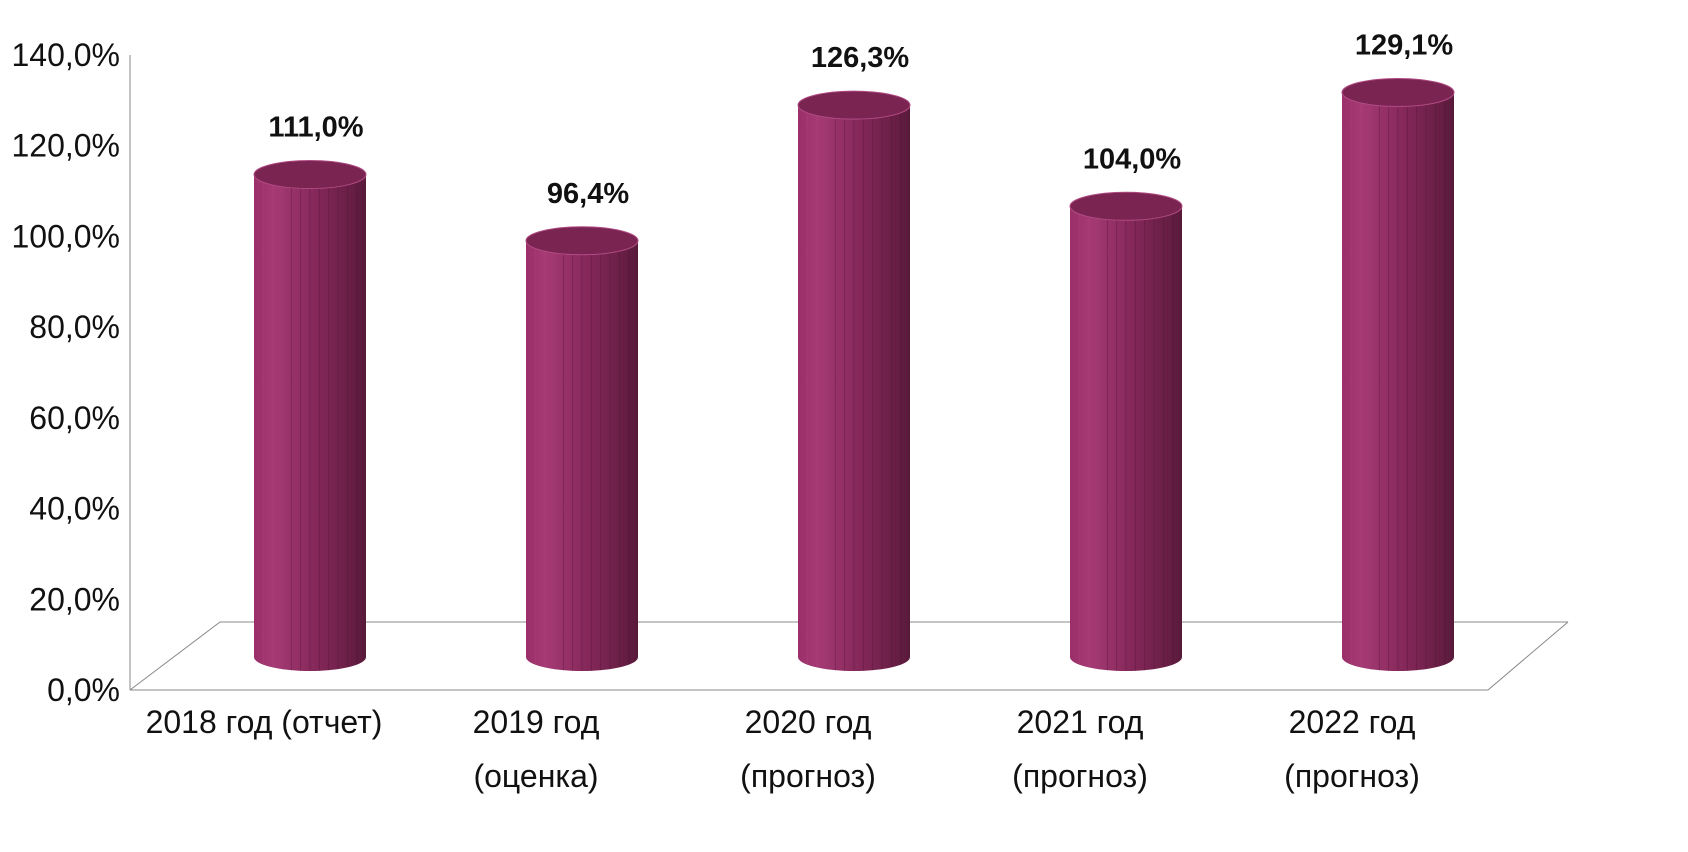 Image resolution: width=1688 pixels, height=852 pixels. What do you see at coordinates (74, 509) in the screenshot?
I see `y-tick-label: 40,0%` at bounding box center [74, 509].